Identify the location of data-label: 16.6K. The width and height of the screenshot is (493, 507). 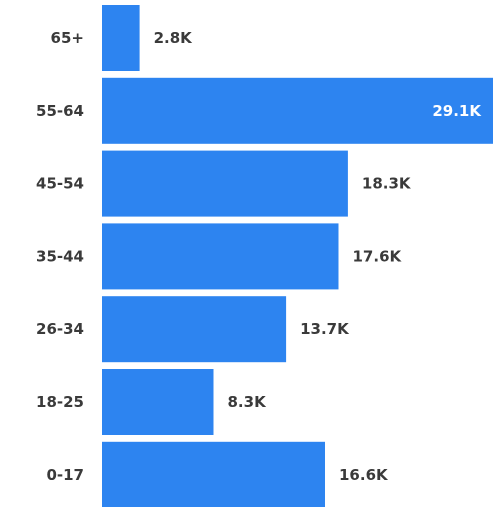
(364, 475).